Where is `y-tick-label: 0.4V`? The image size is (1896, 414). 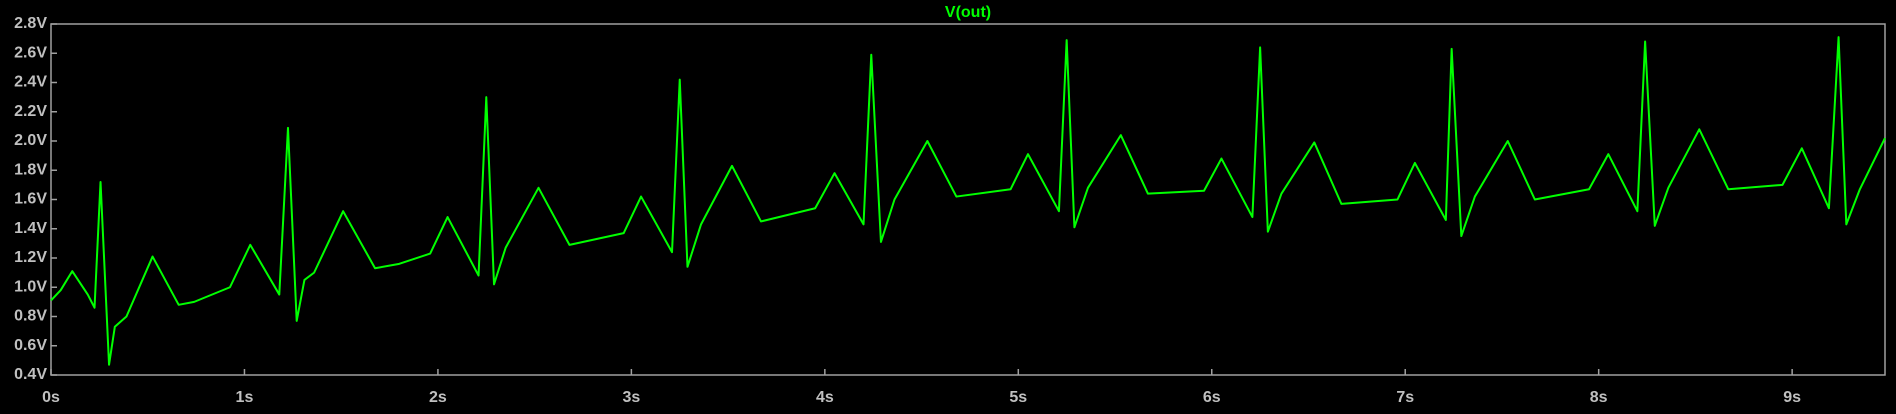 y-tick-label: 0.4V is located at coordinates (30, 374).